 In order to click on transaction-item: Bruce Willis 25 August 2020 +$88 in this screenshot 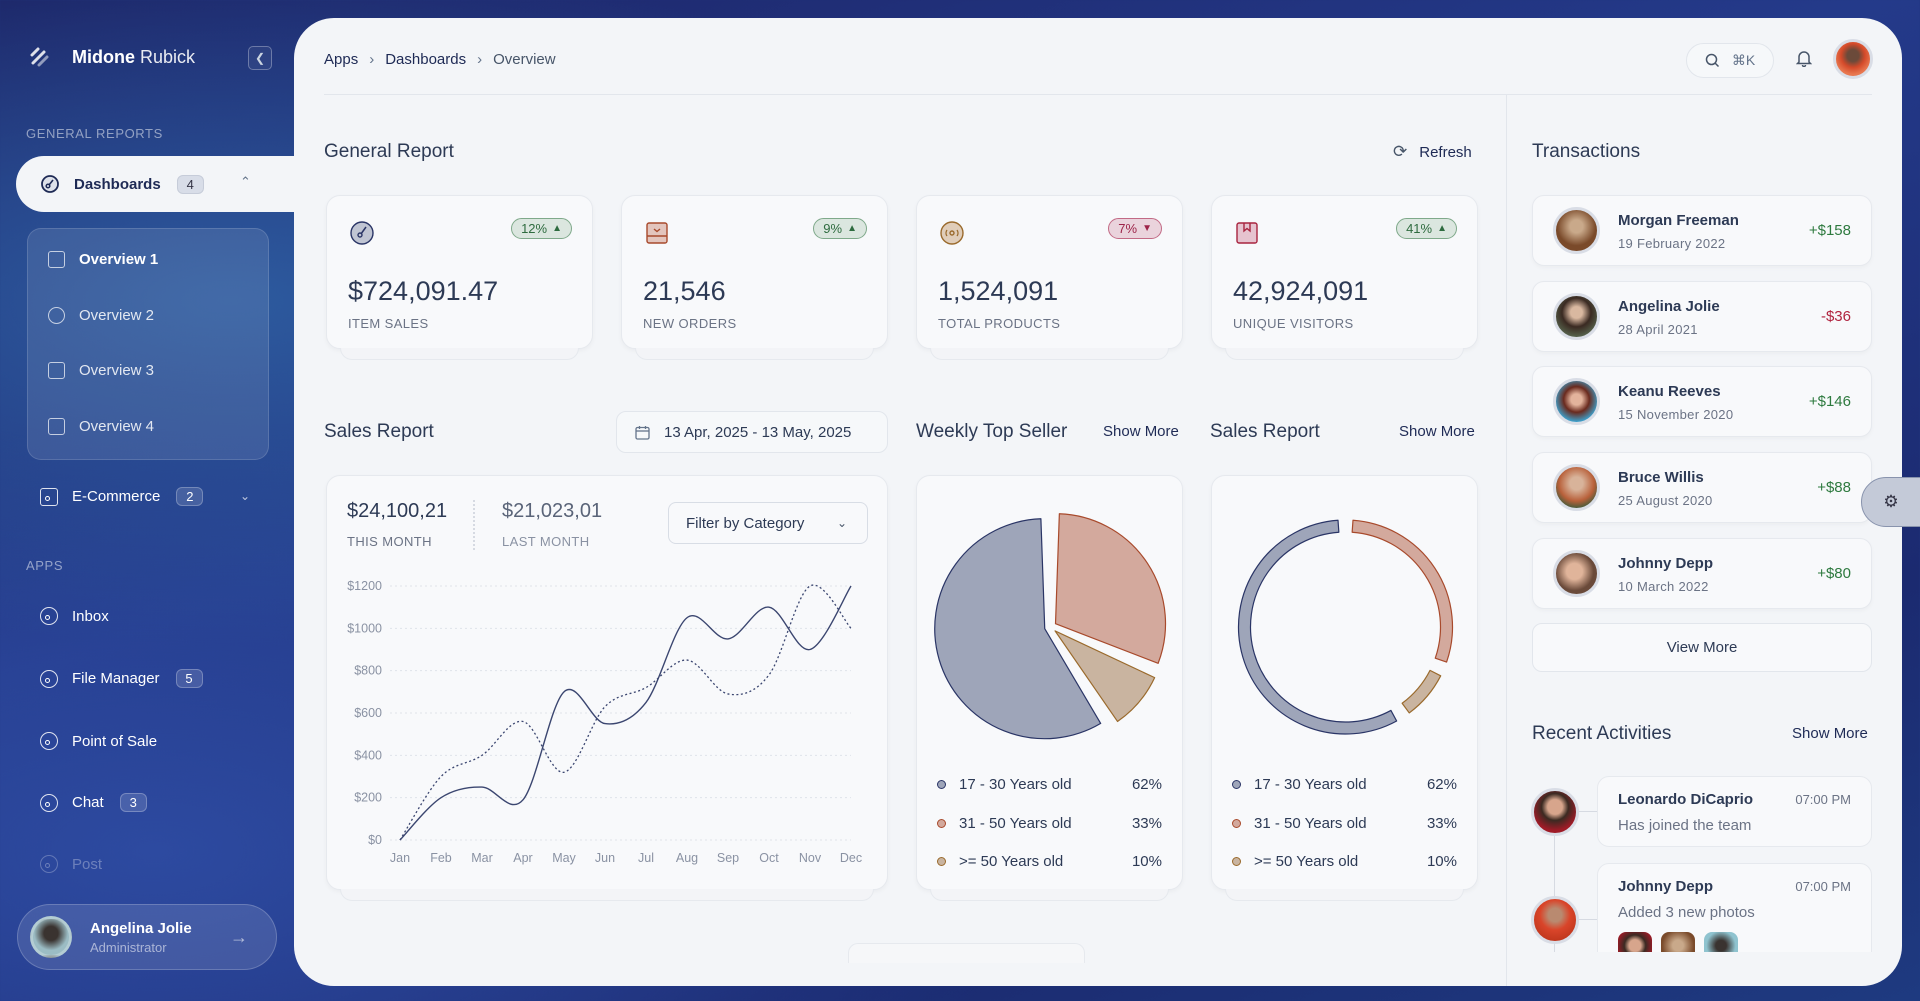, I will do `click(1702, 488)`.